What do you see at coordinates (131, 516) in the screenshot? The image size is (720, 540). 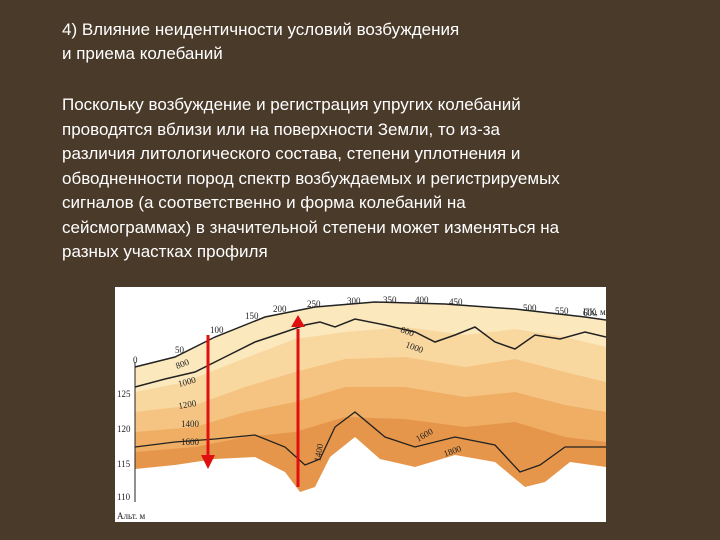 I see `altitude-label: Альт. м` at bounding box center [131, 516].